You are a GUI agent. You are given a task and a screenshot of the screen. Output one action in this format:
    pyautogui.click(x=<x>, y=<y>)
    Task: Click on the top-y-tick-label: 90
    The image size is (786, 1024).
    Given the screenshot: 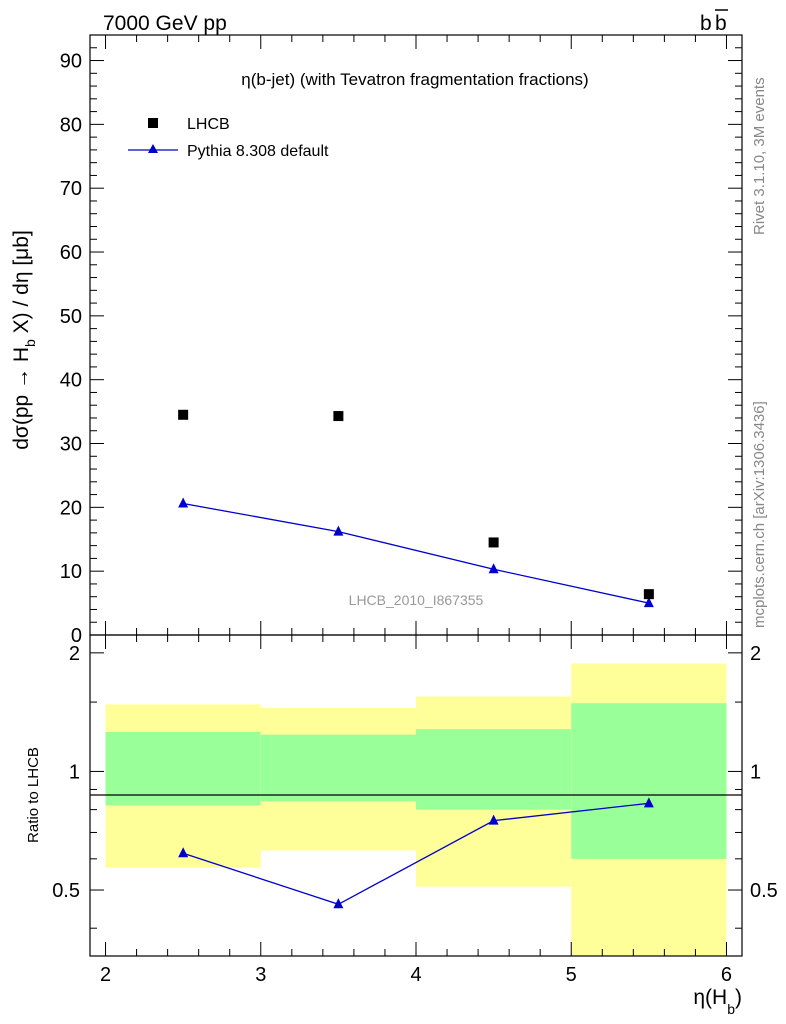 What is the action you would take?
    pyautogui.click(x=71, y=62)
    